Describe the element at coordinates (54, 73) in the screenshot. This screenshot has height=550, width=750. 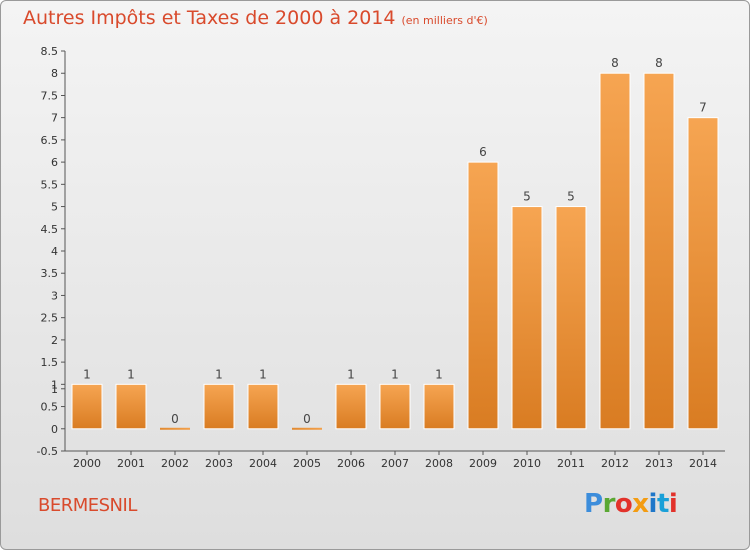
I see `y-tick-label: 8` at that location.